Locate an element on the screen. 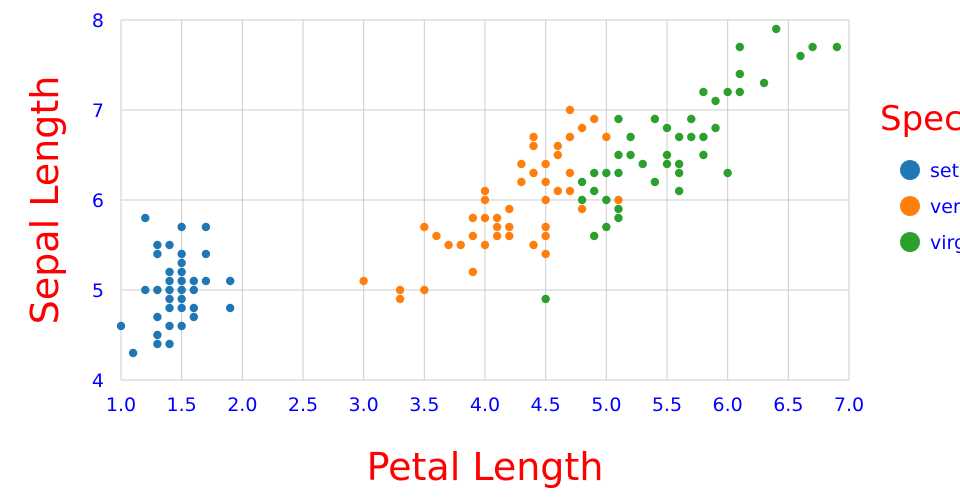 This screenshot has width=960, height=500. legend-marker-set is located at coordinates (910, 170).